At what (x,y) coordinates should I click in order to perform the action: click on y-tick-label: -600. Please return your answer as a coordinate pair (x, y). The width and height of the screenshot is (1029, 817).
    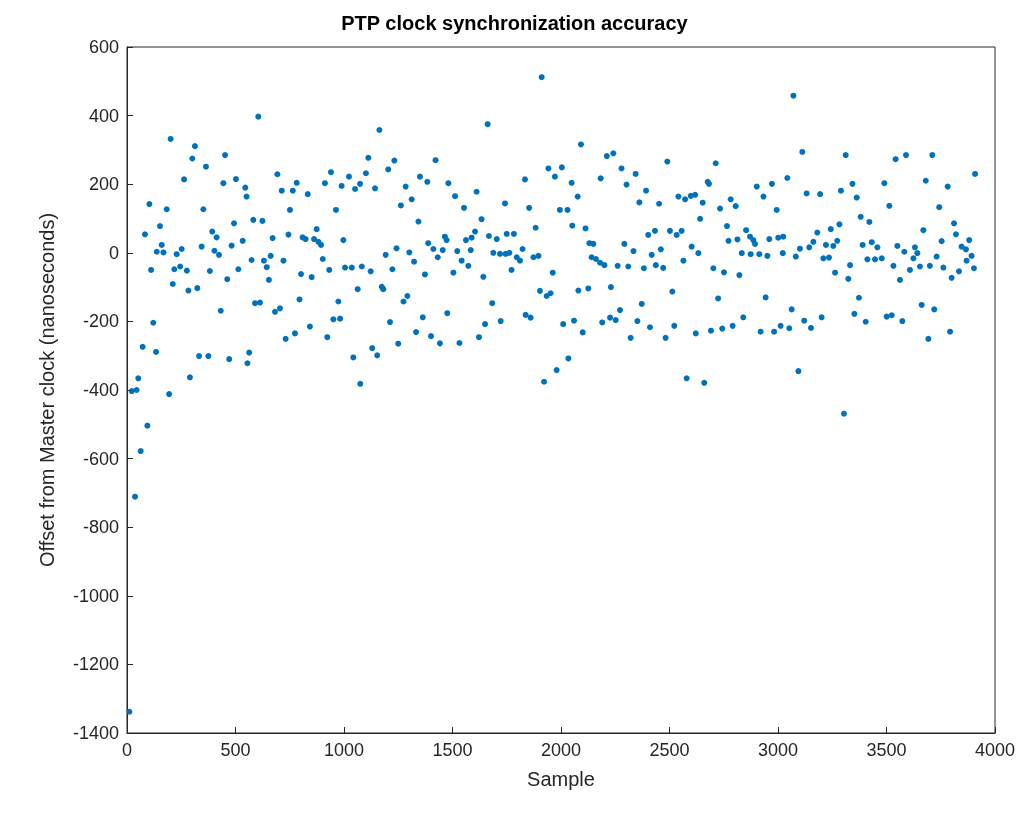
    Looking at the image, I should click on (100, 458).